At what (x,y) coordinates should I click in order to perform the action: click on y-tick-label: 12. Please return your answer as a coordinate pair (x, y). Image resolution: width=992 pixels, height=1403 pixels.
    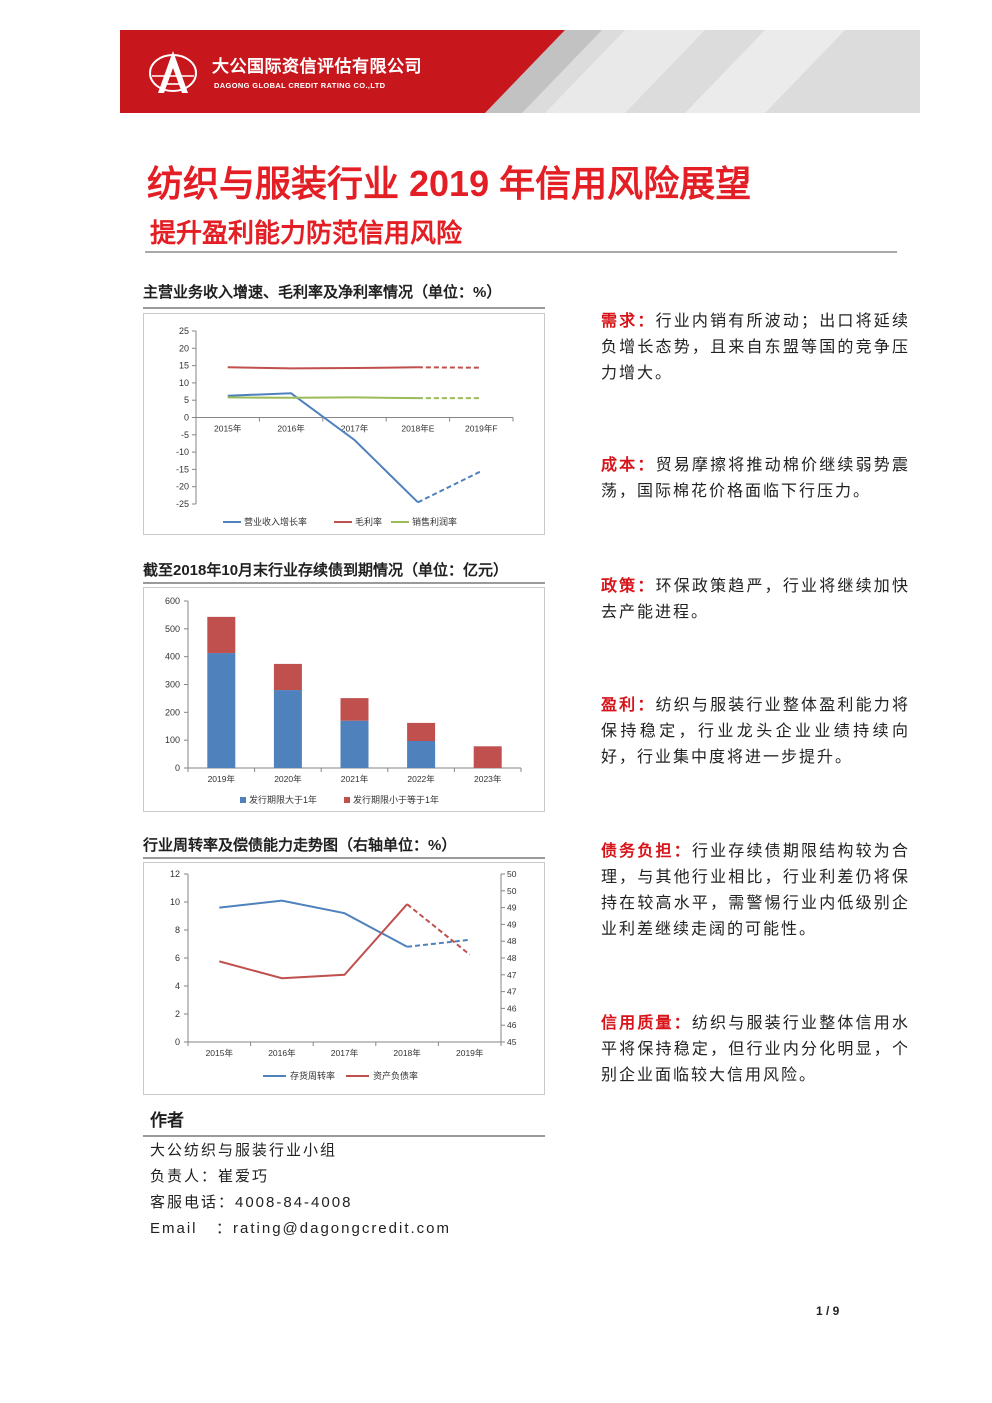
    Looking at the image, I should click on (175, 874).